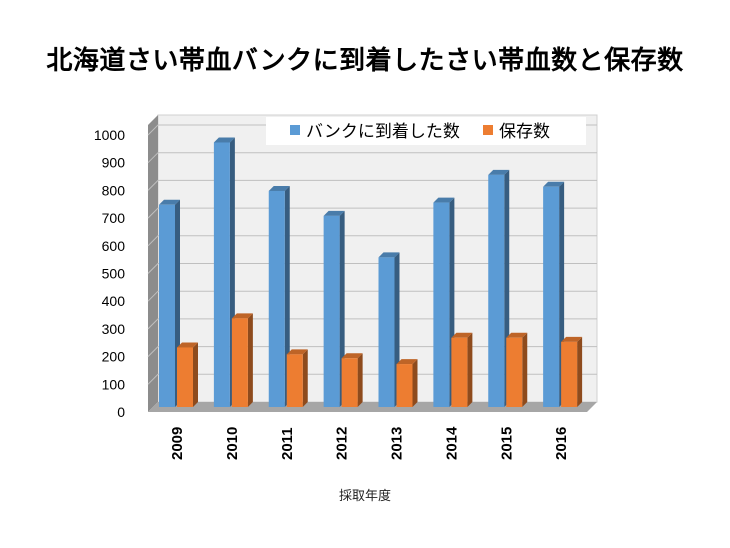  I want to click on y-tick-label: 400, so click(114, 301).